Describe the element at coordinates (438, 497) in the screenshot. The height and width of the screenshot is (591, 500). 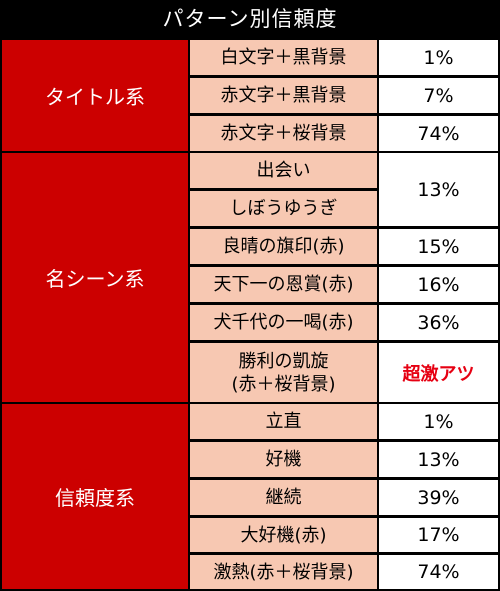
I see `pattern-value: 39%` at that location.